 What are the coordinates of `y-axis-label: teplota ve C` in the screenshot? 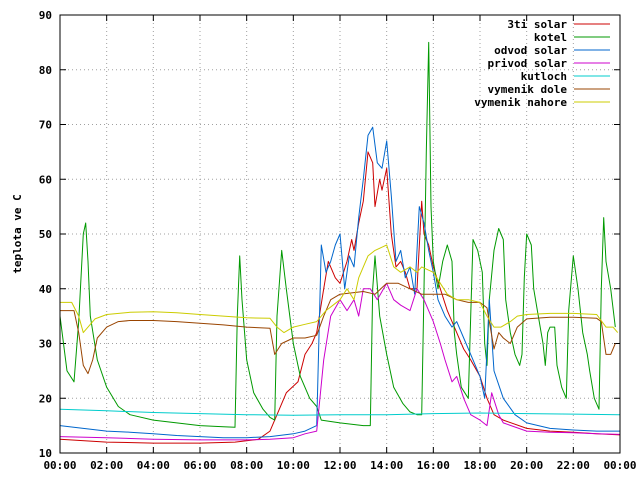 It's located at (17, 233).